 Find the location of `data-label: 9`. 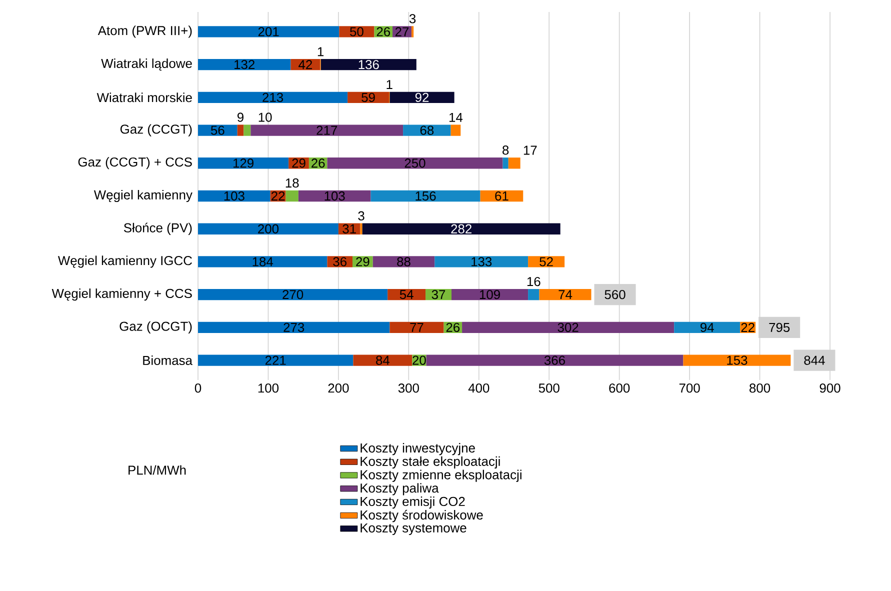

data-label: 9 is located at coordinates (240, 117).